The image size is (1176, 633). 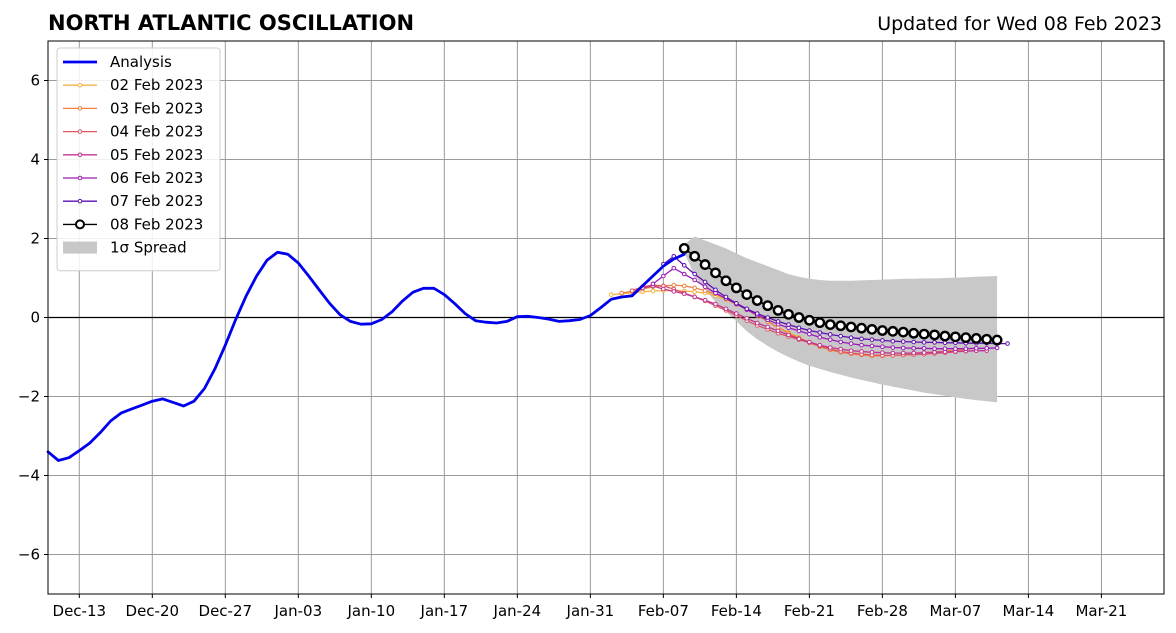 What do you see at coordinates (298, 611) in the screenshot?
I see `x-tick-label: Jan-03` at bounding box center [298, 611].